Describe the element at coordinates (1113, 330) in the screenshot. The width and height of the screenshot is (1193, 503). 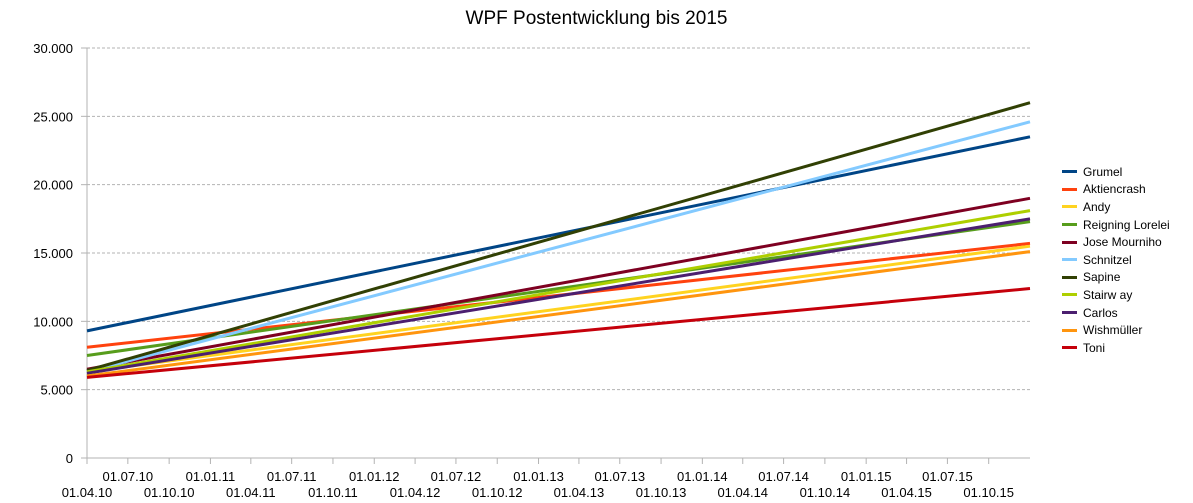
I see `legend-label: Wishmüller` at that location.